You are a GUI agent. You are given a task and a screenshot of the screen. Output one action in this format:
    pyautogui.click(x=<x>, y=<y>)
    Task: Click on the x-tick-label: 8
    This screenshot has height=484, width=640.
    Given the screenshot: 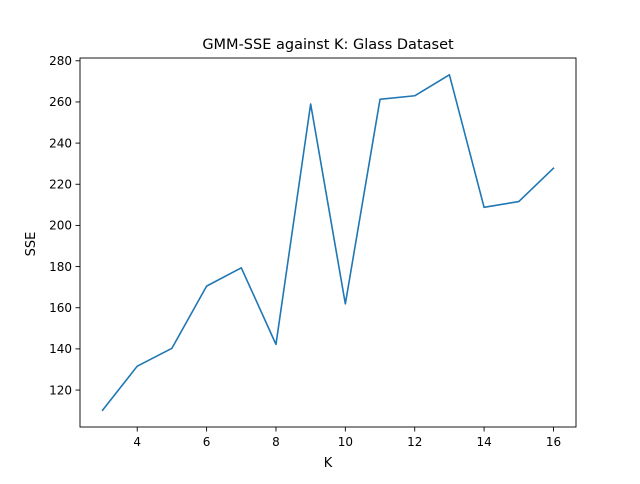 What is the action you would take?
    pyautogui.click(x=276, y=442)
    